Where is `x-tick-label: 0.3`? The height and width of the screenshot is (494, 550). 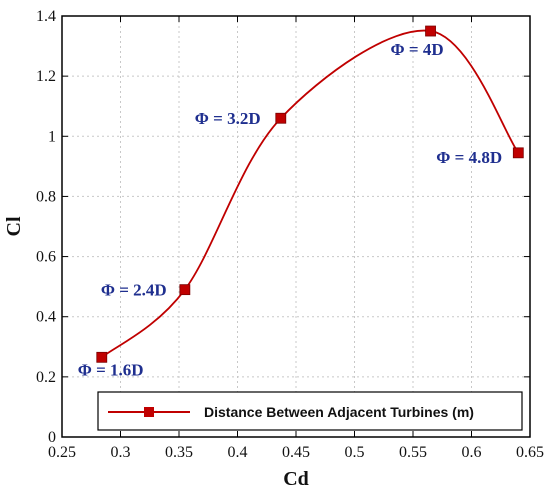 x-tick-label: 0.3 is located at coordinates (121, 452).